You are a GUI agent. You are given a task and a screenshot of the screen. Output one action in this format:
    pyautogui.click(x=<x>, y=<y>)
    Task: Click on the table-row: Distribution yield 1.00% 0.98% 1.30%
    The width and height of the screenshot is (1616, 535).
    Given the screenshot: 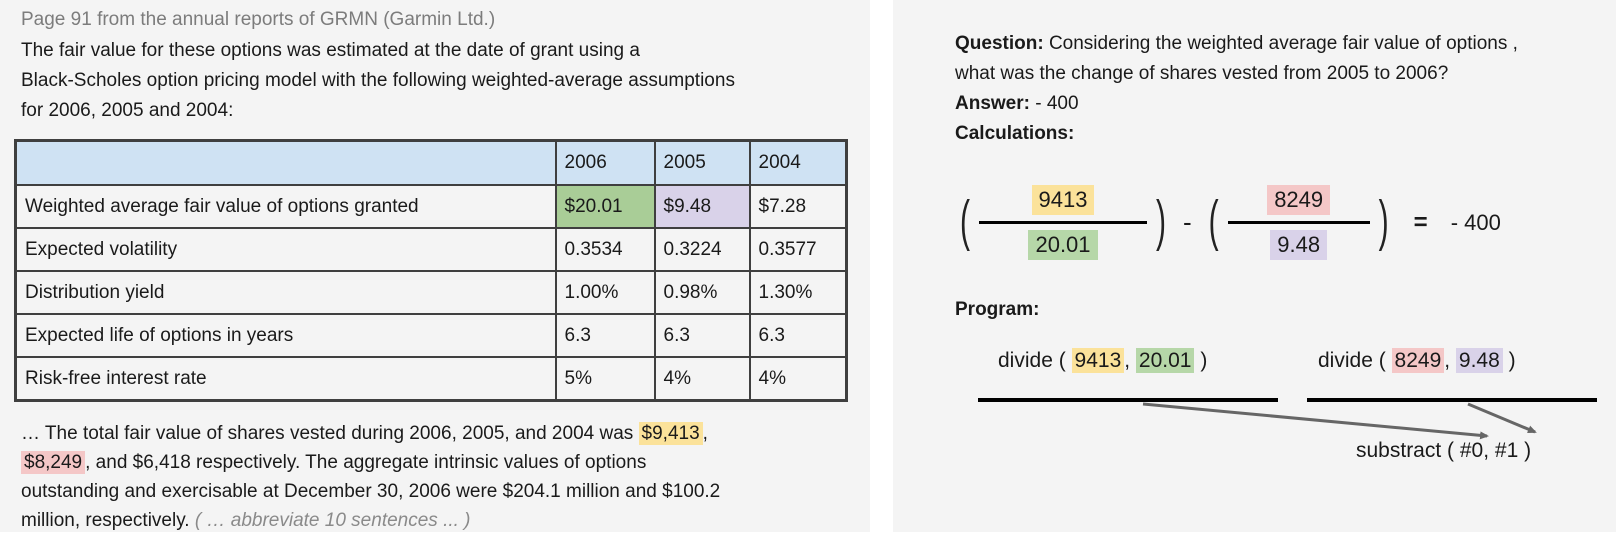 What is the action you would take?
    pyautogui.click(x=431, y=292)
    